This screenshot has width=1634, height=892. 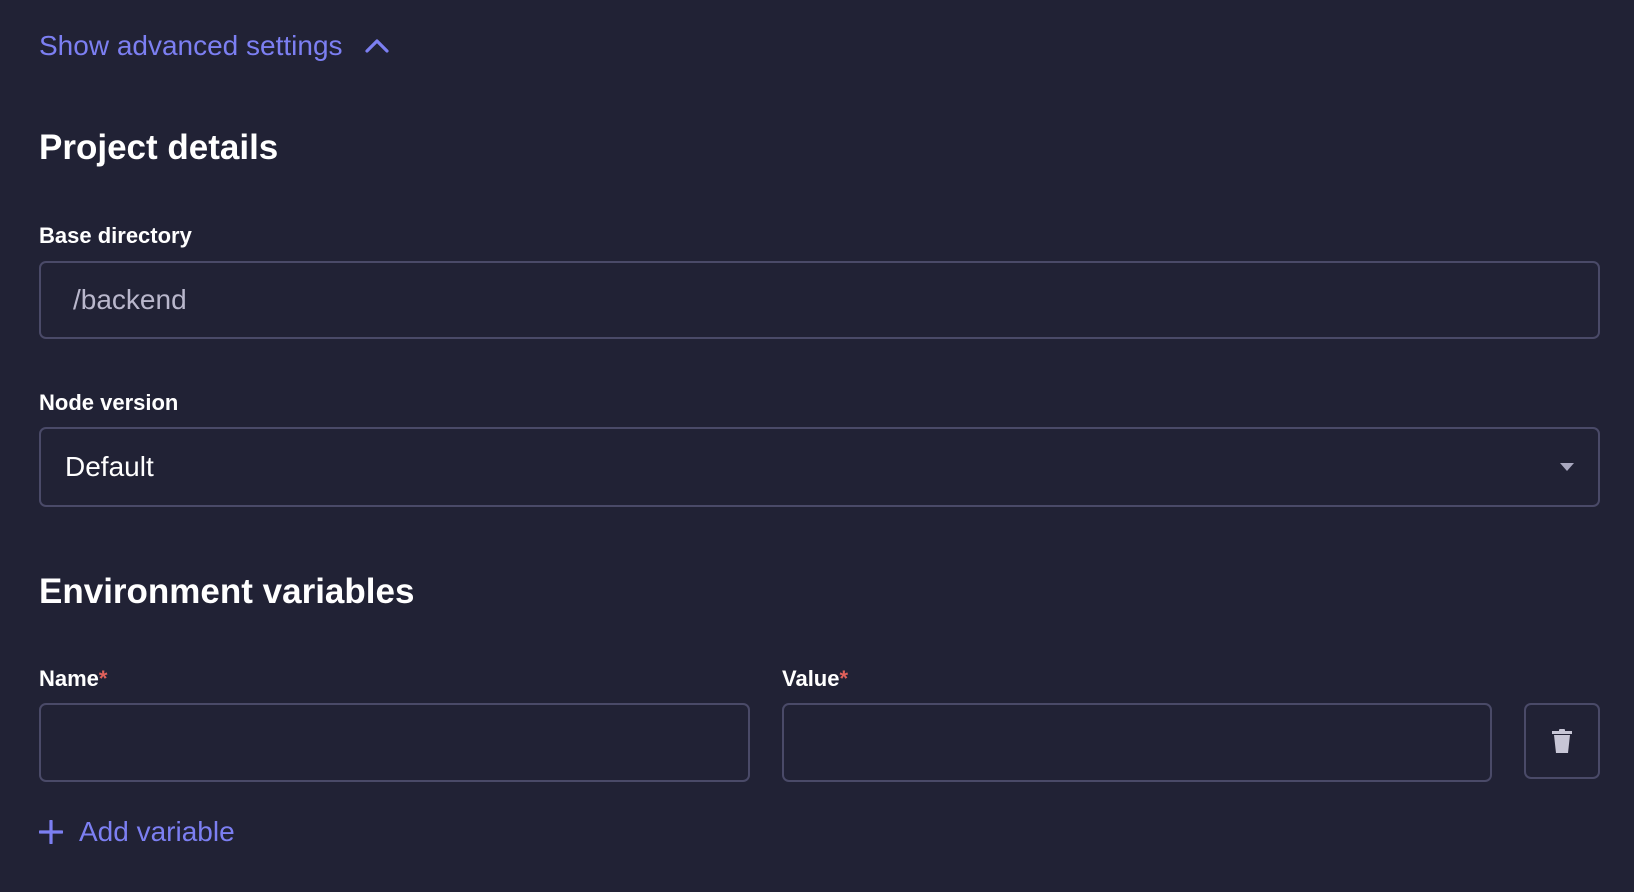 I want to click on base-directory-field, so click(x=819, y=300).